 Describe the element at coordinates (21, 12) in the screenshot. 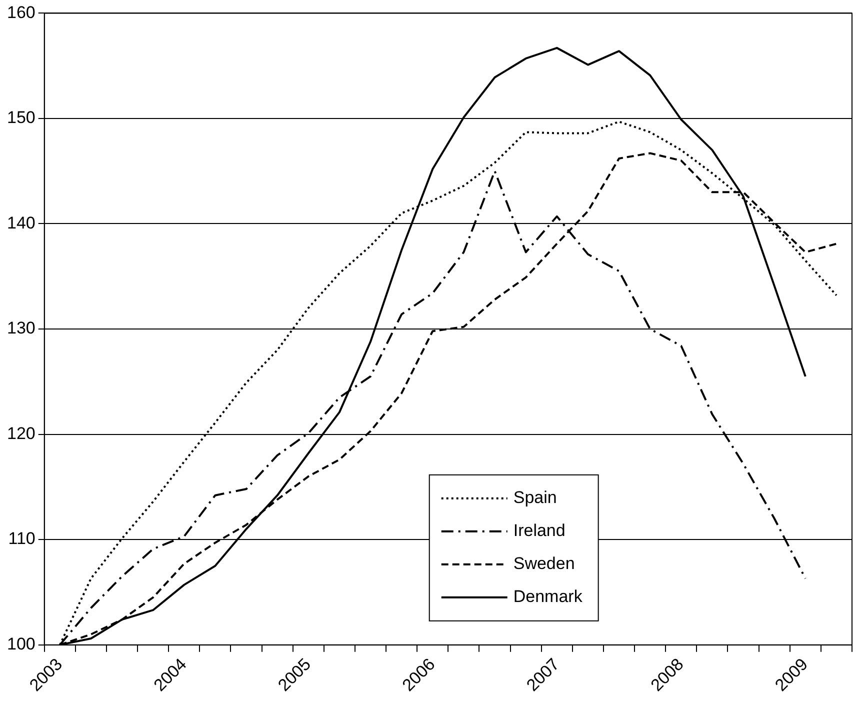

I see `y-tick-label: 160` at that location.